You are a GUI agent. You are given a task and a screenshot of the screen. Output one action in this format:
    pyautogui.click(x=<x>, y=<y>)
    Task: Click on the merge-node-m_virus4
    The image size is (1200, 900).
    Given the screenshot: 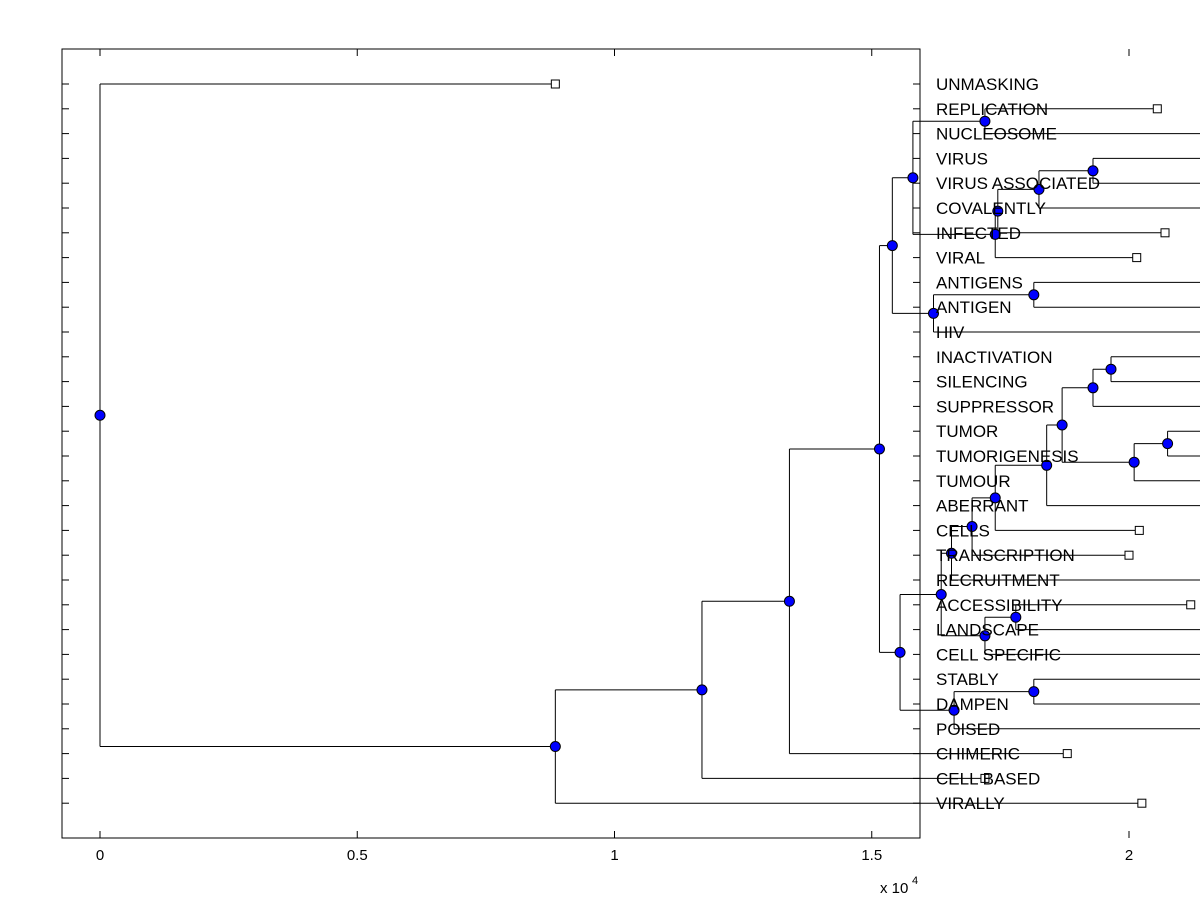 What is the action you would take?
    pyautogui.click(x=995, y=234)
    